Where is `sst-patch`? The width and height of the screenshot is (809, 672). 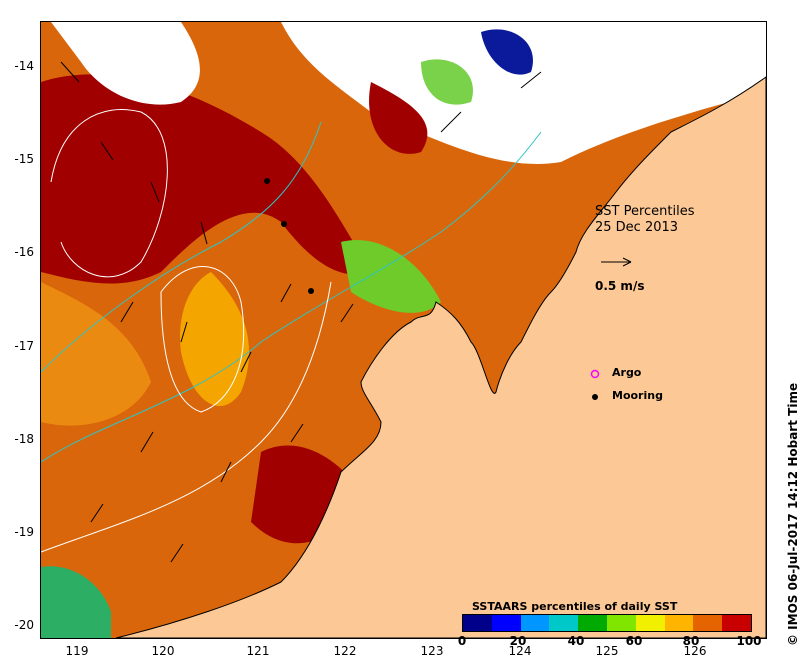 sst-patch is located at coordinates (398, 118).